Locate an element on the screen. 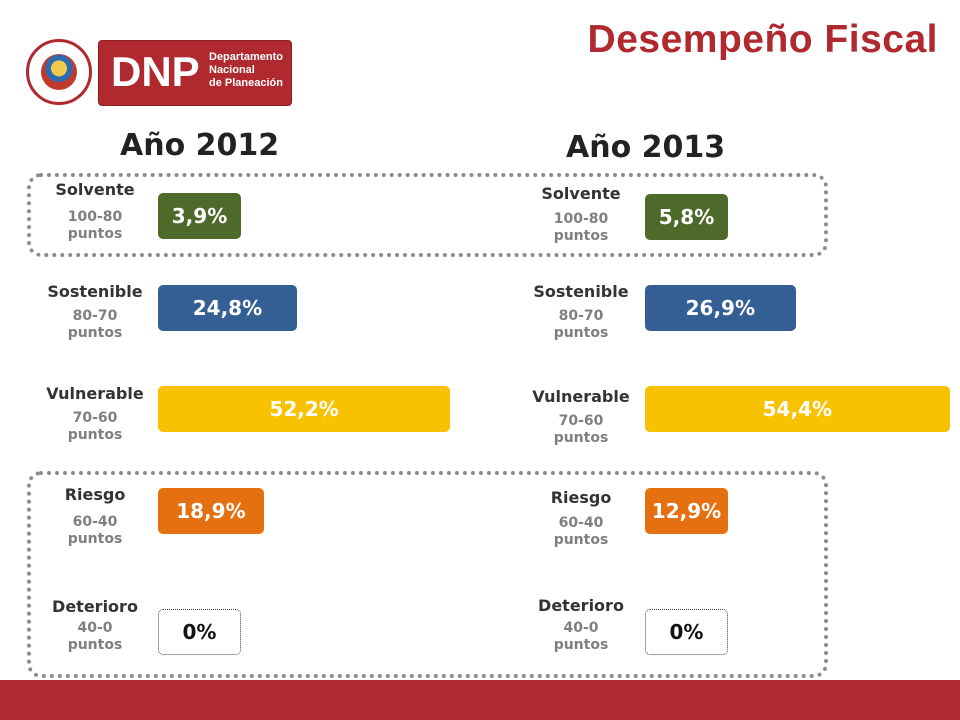 The height and width of the screenshot is (720, 960). data-label: 18,9% is located at coordinates (211, 511).